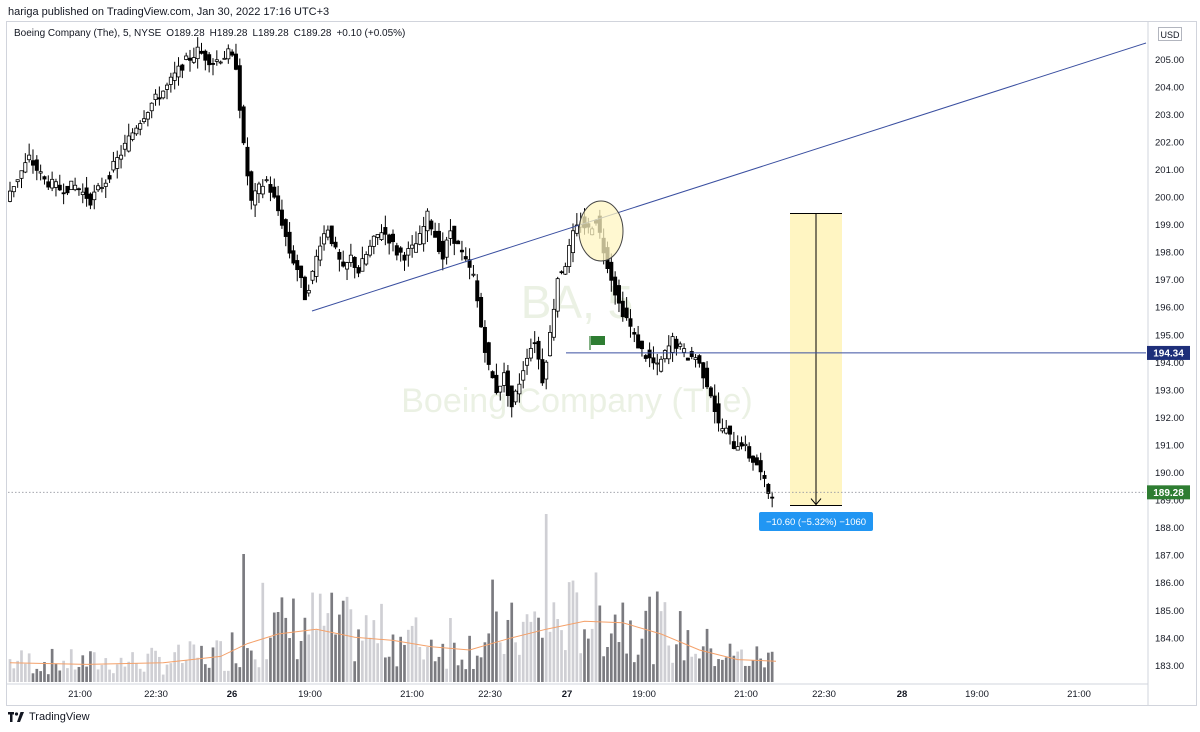  What do you see at coordinates (1169, 583) in the screenshot?
I see `y-tick-label: 186.00` at bounding box center [1169, 583].